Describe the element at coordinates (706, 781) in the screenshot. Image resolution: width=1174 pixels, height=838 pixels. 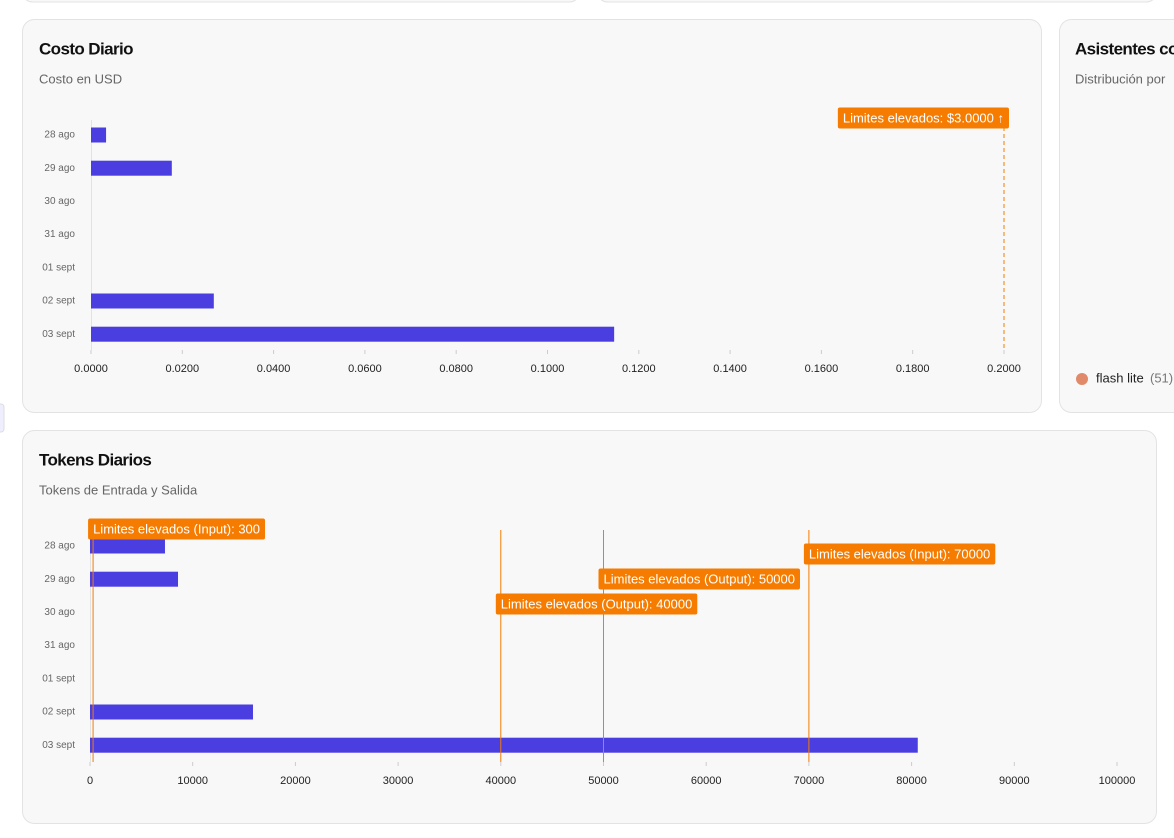
I see `x-tick-label: 60000` at that location.